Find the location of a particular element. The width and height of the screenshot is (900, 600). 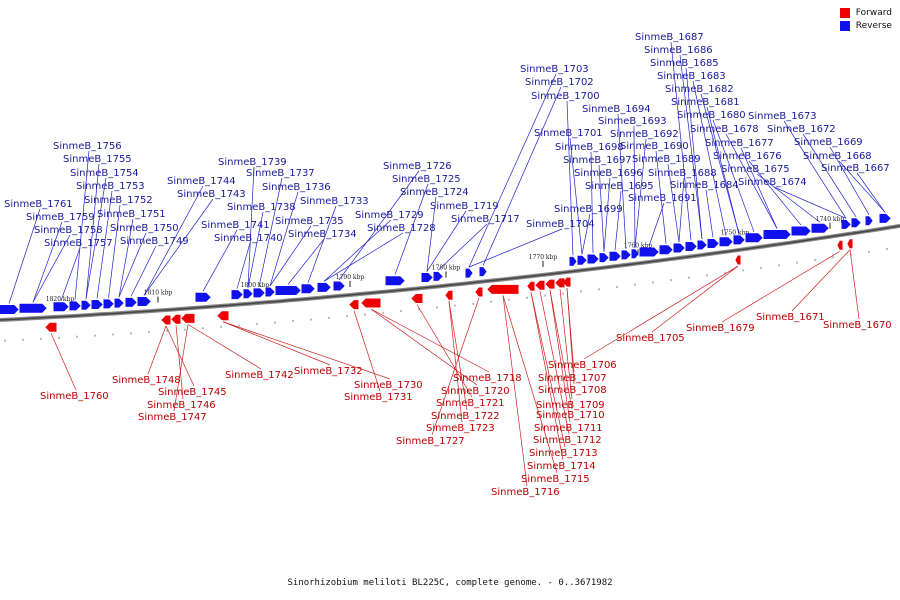

reverse-gene-label: SinmeB_1675 is located at coordinates (755, 169).